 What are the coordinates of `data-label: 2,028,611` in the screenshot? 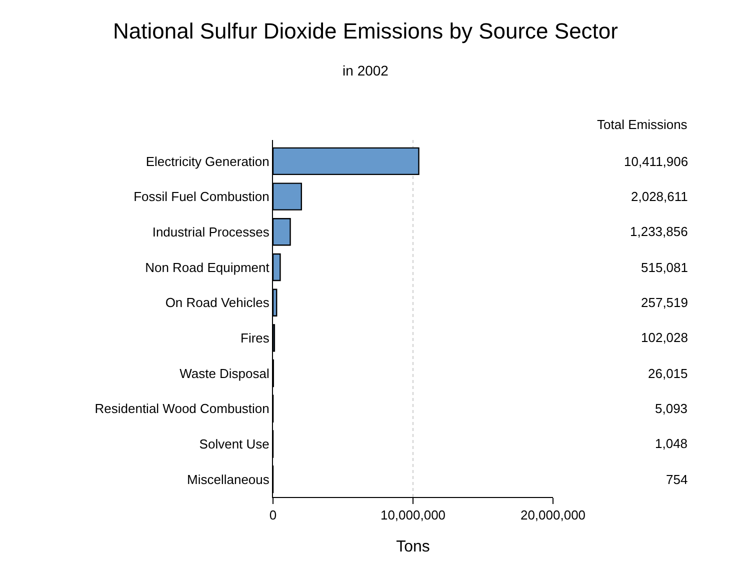 It's located at (659, 196).